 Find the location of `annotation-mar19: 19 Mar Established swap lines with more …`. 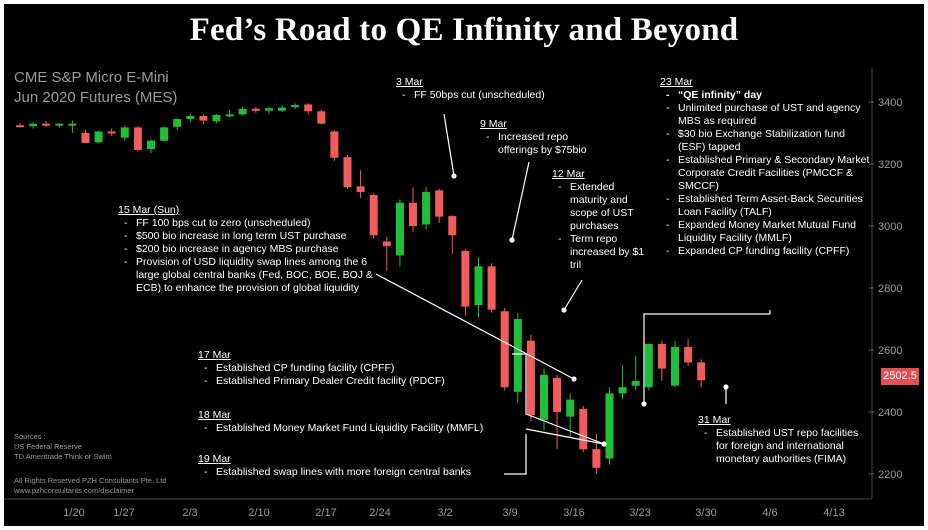

annotation-mar19: 19 Mar Established swap lines with more … is located at coordinates (358, 466).